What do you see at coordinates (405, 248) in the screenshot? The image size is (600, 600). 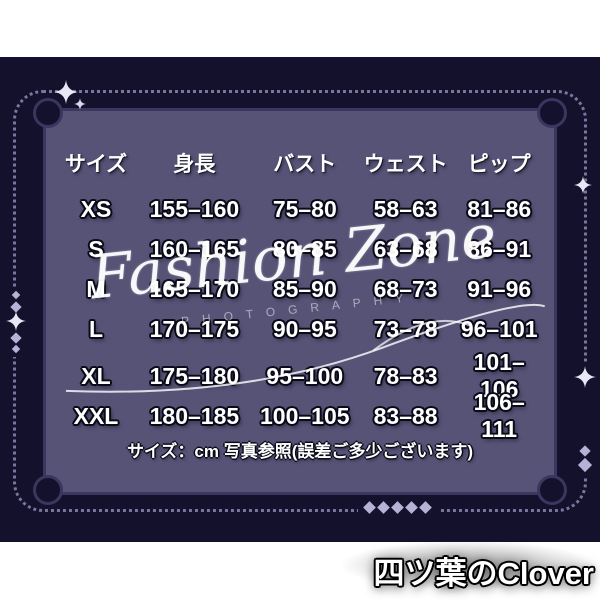 I see `waist-value: 63–68` at bounding box center [405, 248].